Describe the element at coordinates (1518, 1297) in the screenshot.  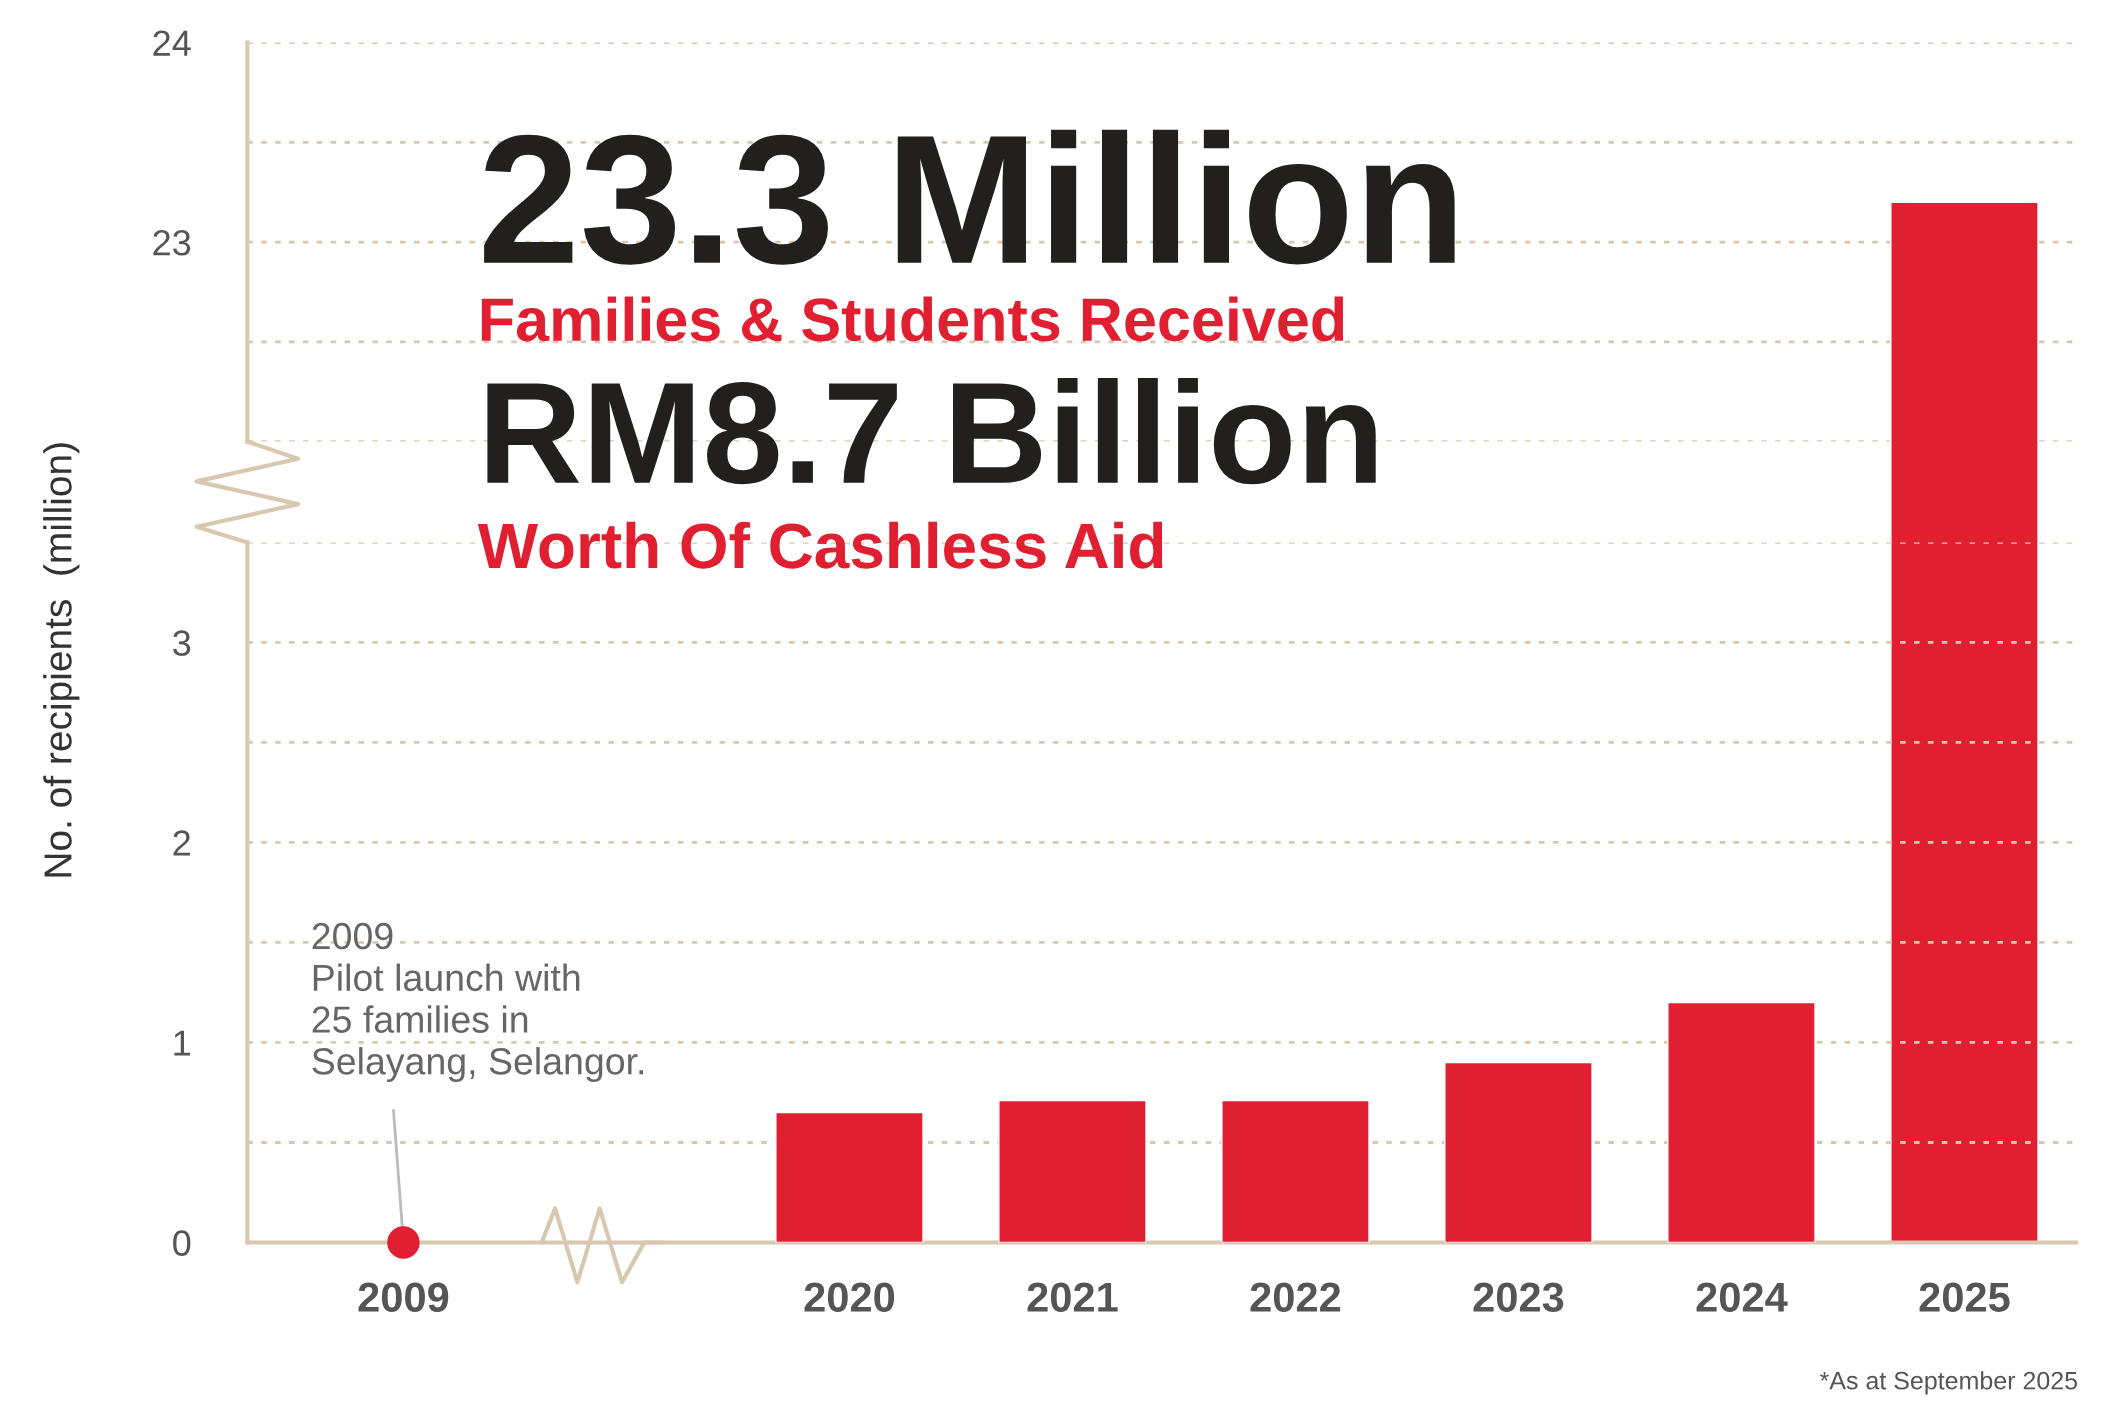
I see `x-tick-label: 2023` at that location.